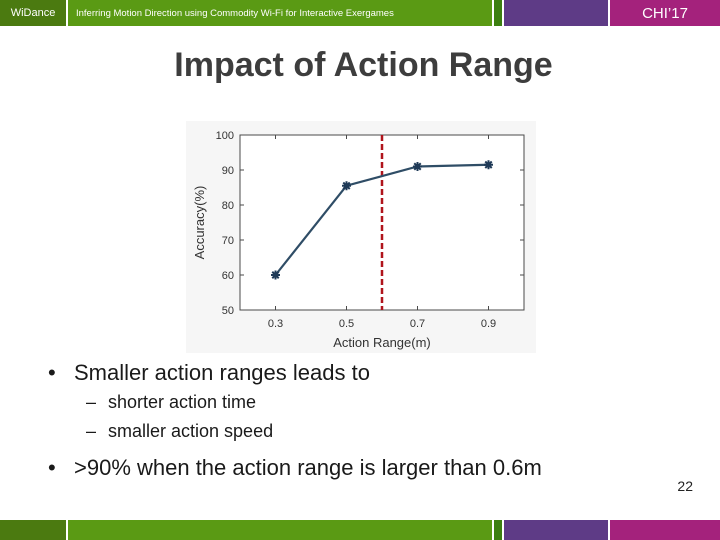 This screenshot has height=540, width=720. What do you see at coordinates (228, 206) in the screenshot?
I see `y-tick-label: 80` at bounding box center [228, 206].